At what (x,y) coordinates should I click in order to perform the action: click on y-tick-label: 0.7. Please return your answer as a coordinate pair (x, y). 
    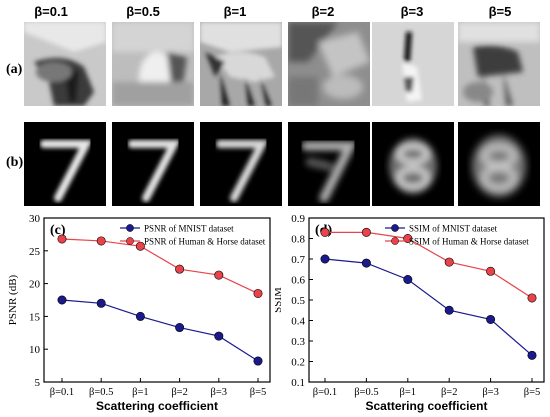
    Looking at the image, I should click on (298, 260).